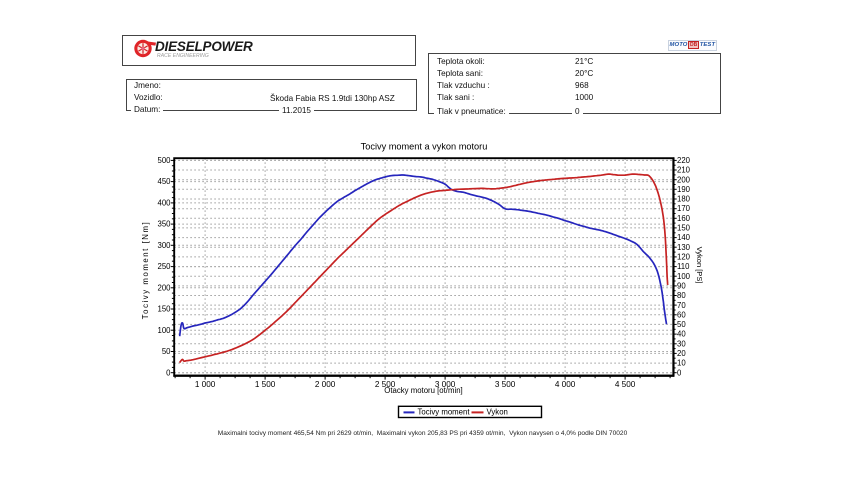  Describe the element at coordinates (683, 266) in the screenshot. I see `svg-text: 110` at that location.